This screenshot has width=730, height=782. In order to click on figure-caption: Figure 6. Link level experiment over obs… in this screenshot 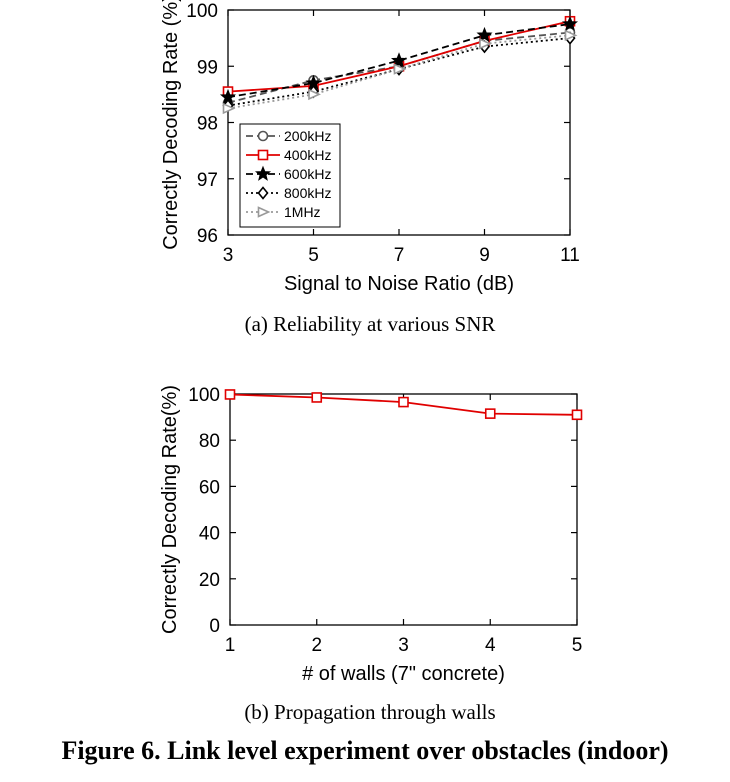, I will do `click(364, 750)`.